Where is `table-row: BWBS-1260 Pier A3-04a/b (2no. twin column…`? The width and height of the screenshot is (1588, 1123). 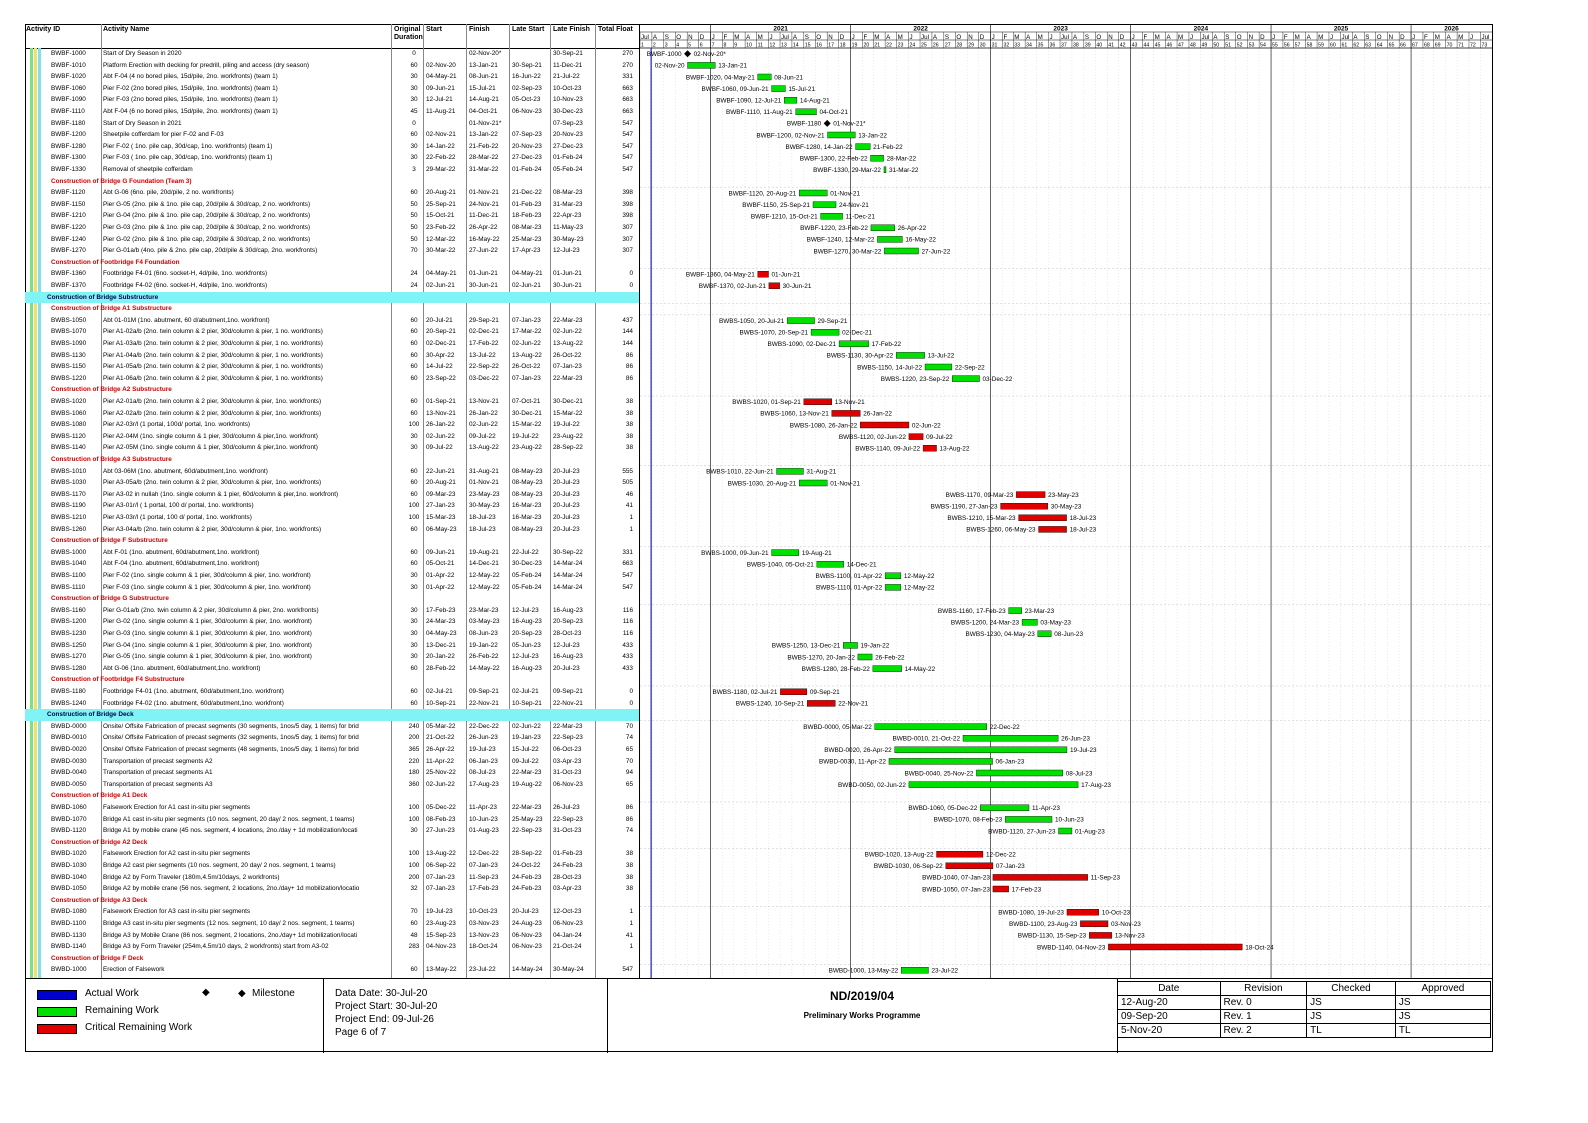
table-row: BWBS-1260 Pier A3-04a/b (2no. twin column… is located at coordinates (332, 530).